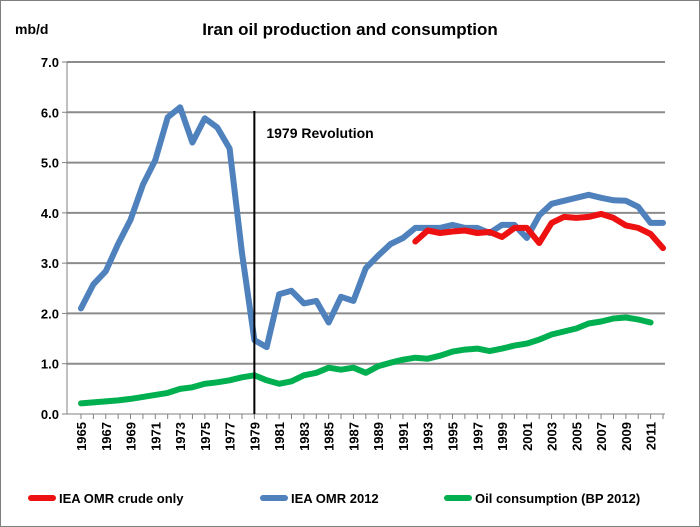 Image resolution: width=700 pixels, height=527 pixels. What do you see at coordinates (50, 238) in the screenshot?
I see `y-tick-labels: 0.0 1.0 2.0 3.0 4.0 5.0 6.0 7.0` at bounding box center [50, 238].